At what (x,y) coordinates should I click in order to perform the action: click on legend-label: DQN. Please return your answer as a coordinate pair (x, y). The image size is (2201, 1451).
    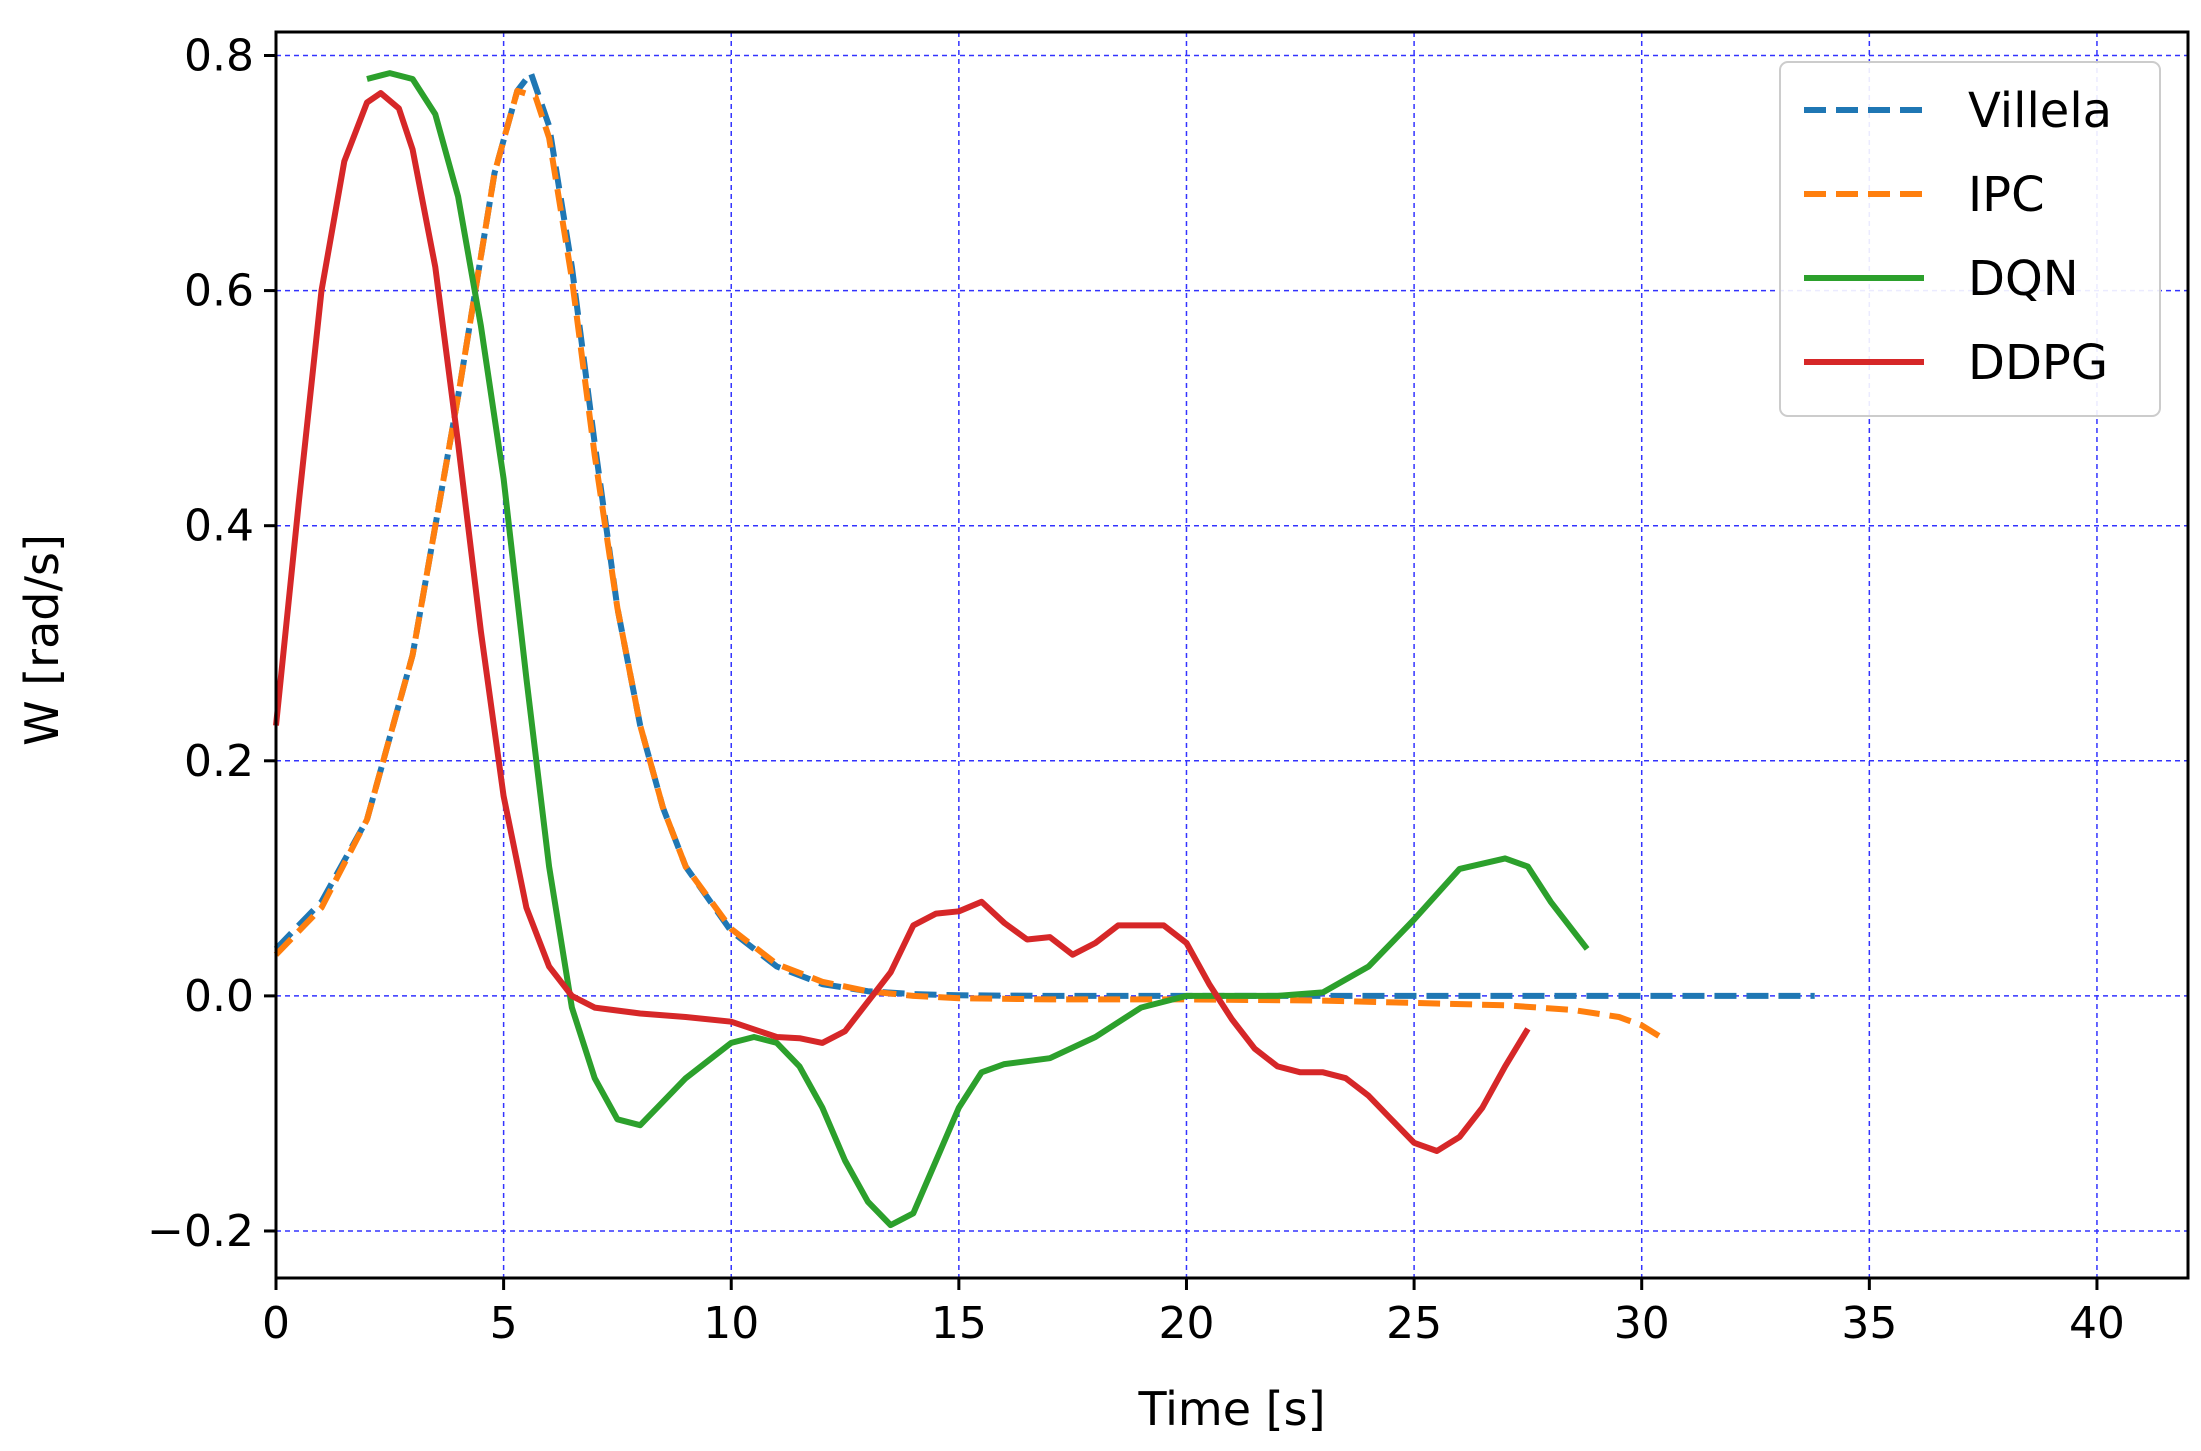
    Looking at the image, I should click on (2023, 279).